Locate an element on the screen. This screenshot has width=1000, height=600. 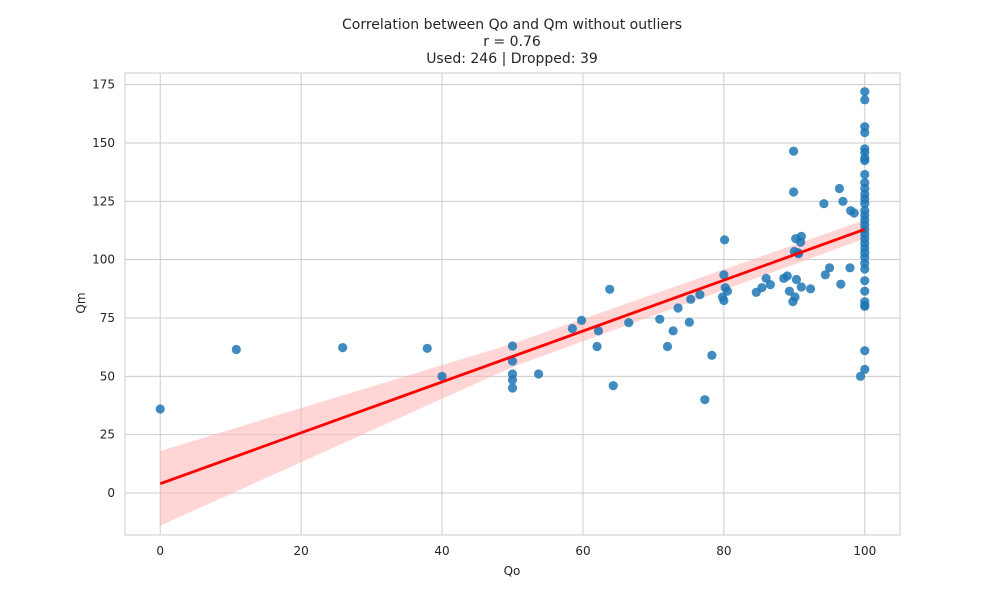
y-tick-label: 100 is located at coordinates (103, 260).